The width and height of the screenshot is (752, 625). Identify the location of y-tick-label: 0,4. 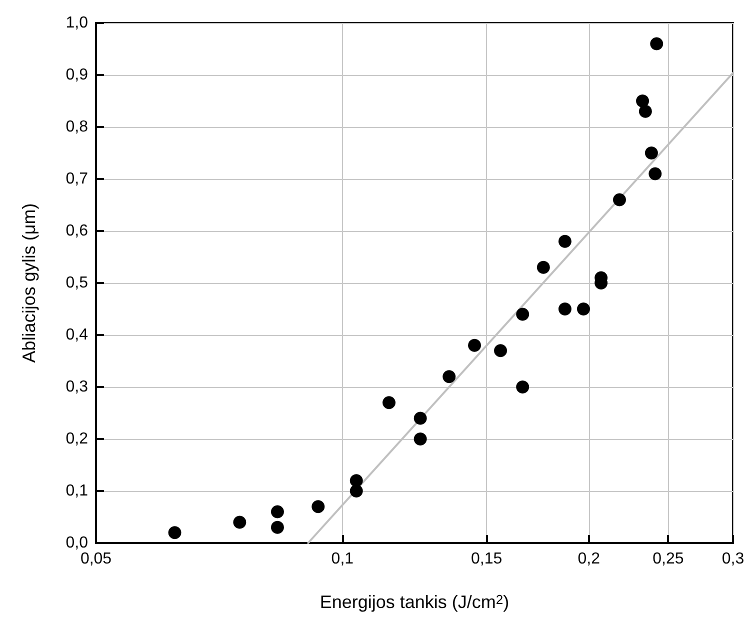
(77, 335).